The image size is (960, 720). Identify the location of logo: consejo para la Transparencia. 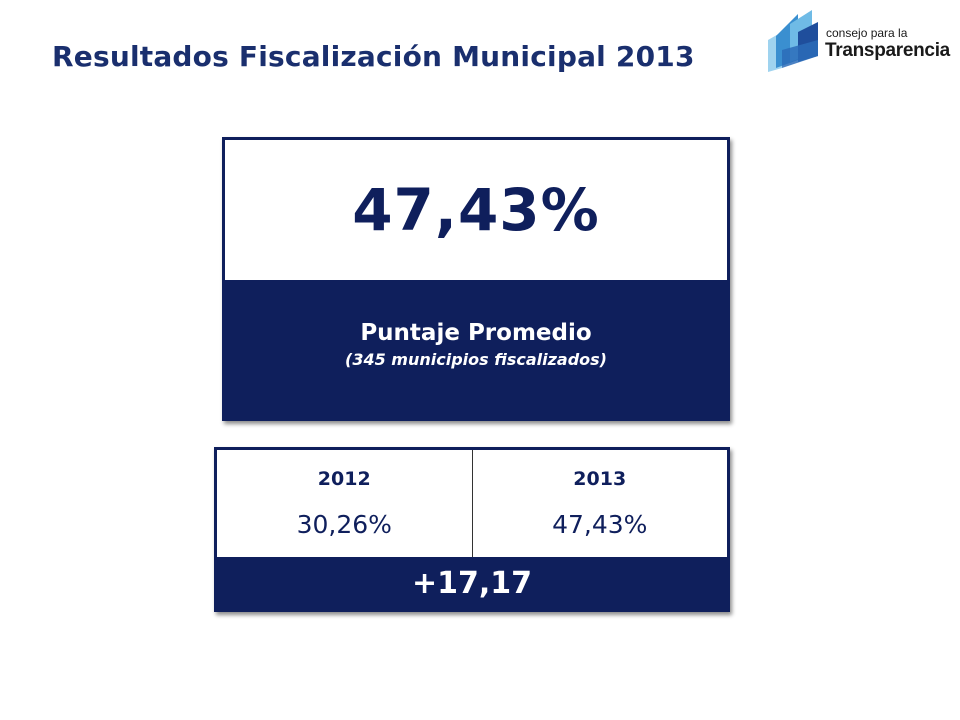
(859, 41).